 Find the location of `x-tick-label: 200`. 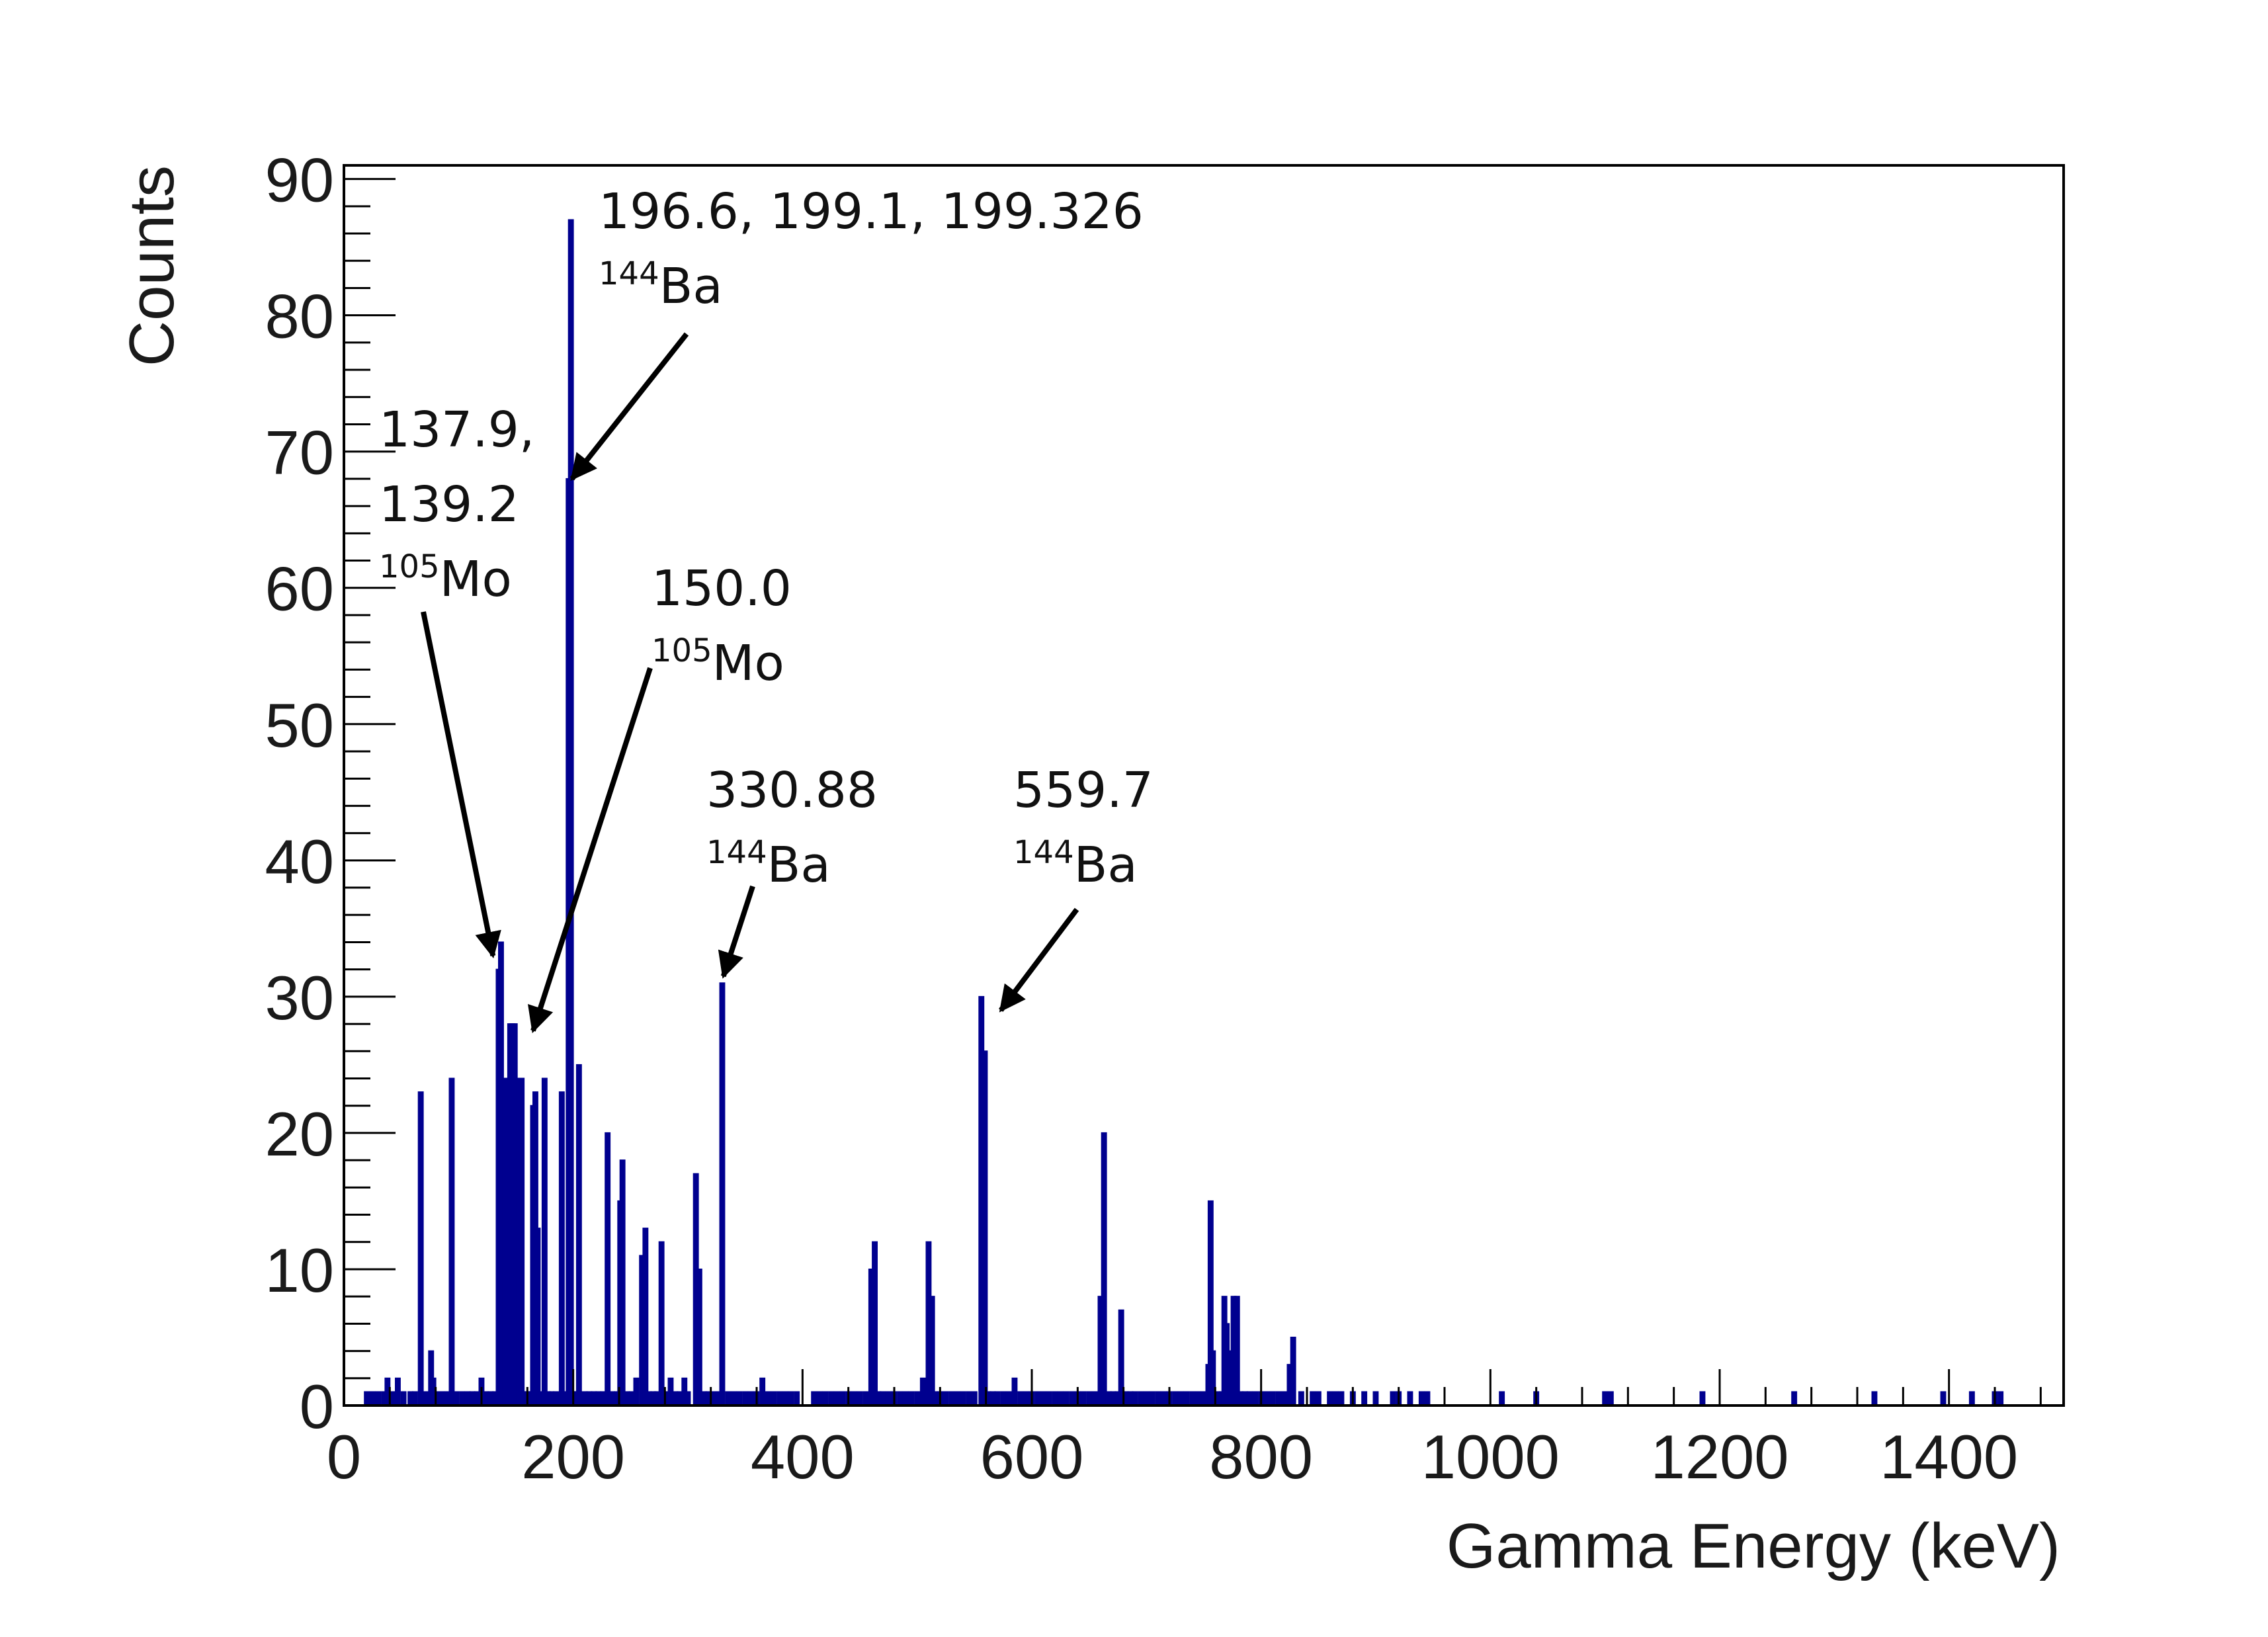

x-tick-label: 200 is located at coordinates (573, 1456).